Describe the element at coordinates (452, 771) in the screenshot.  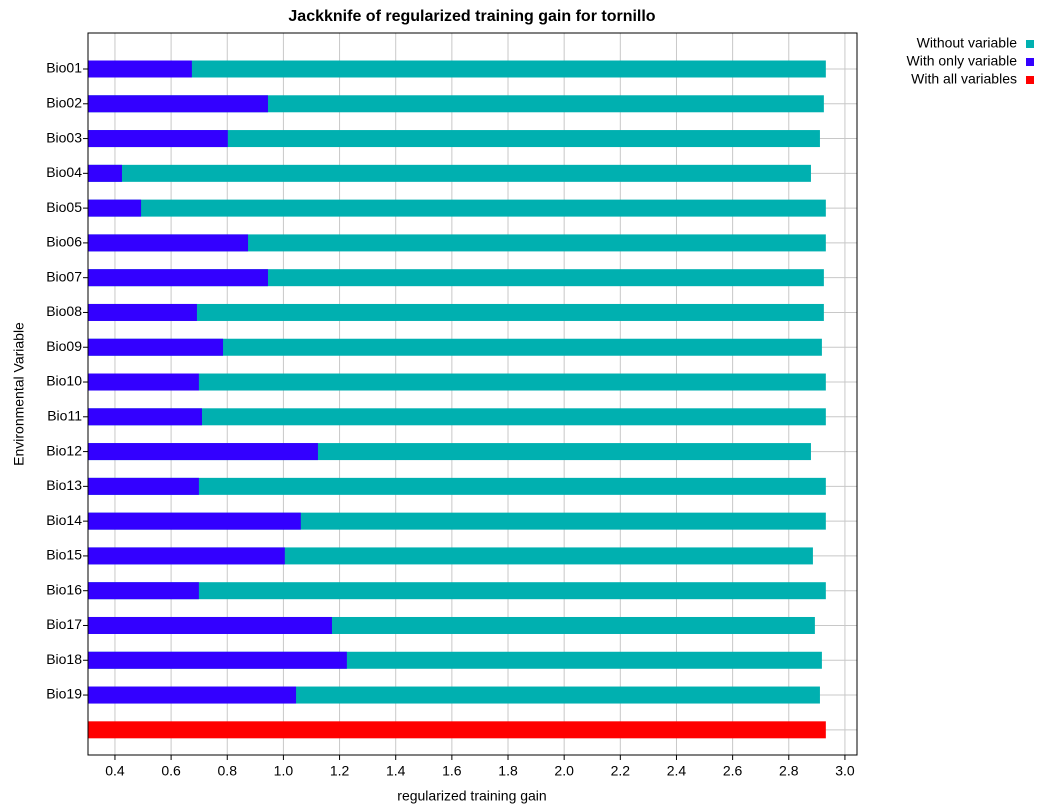
I see `x-tick-label: 1.6` at that location.